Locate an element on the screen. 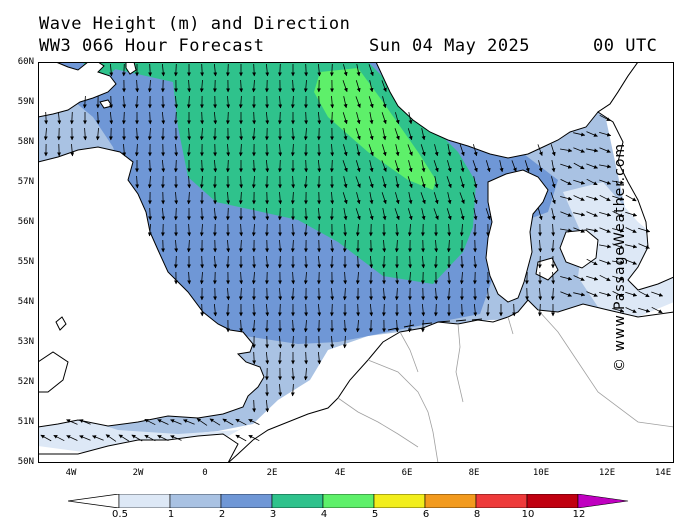  legend-label: 10 is located at coordinates (528, 514).